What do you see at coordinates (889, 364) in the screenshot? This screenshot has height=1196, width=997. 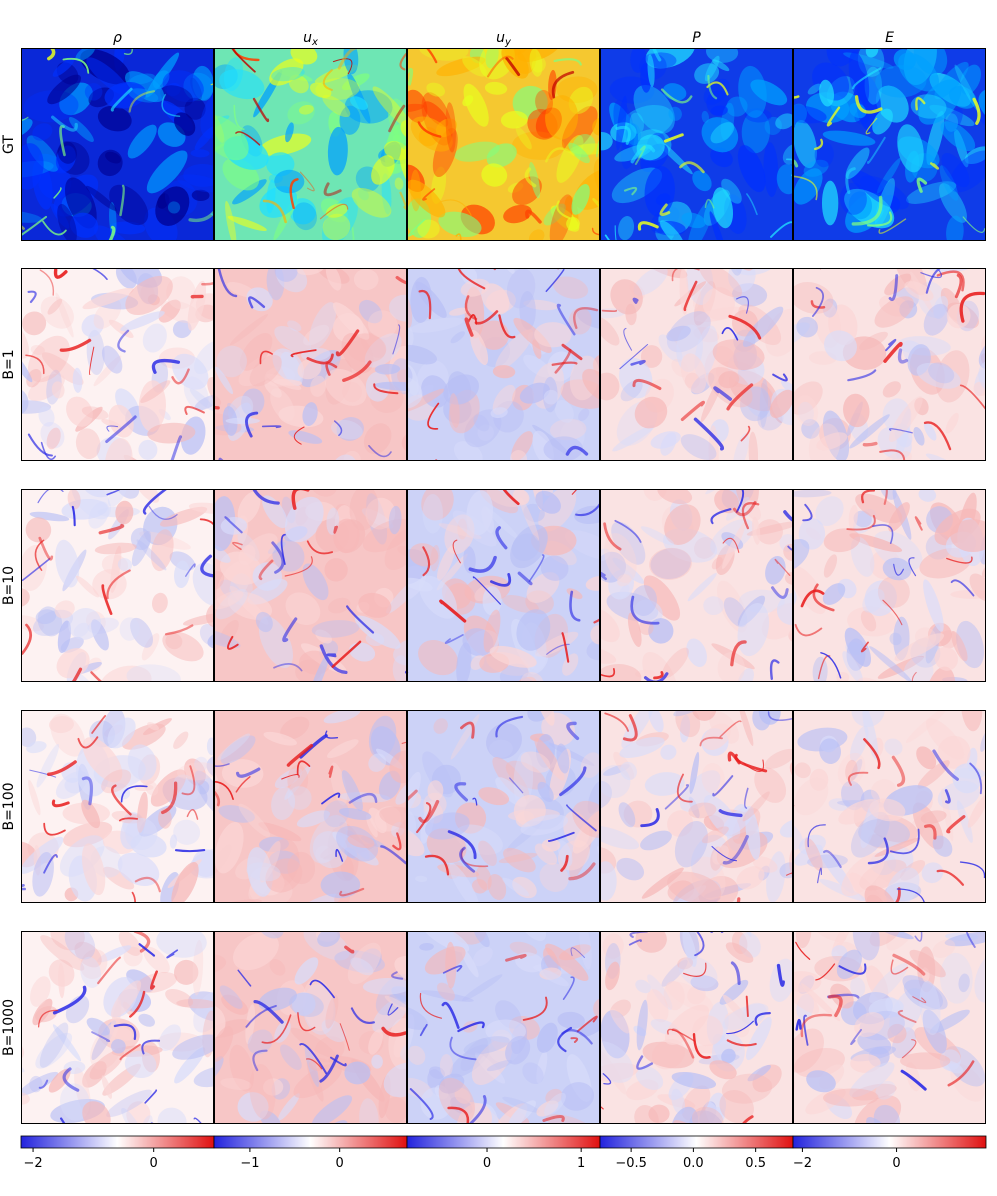 I see `panel-b1-E` at bounding box center [889, 364].